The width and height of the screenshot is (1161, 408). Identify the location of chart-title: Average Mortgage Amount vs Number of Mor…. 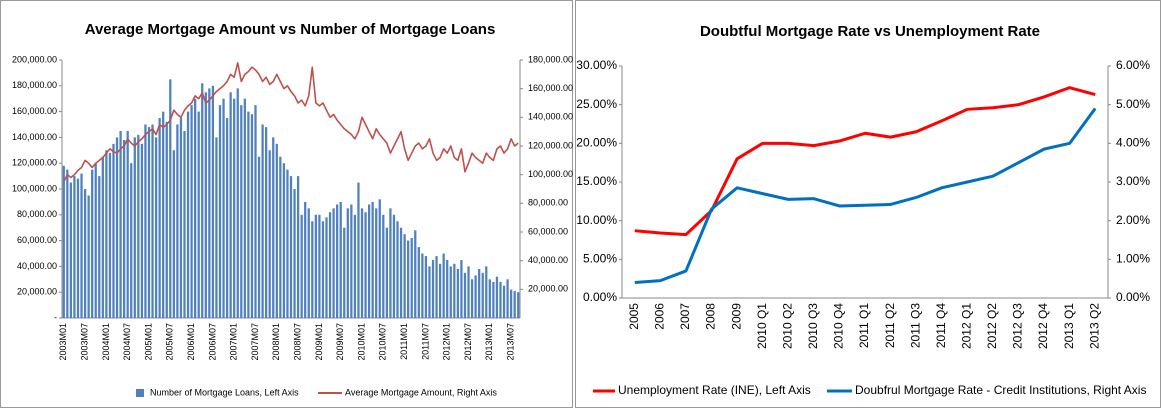
(290, 29).